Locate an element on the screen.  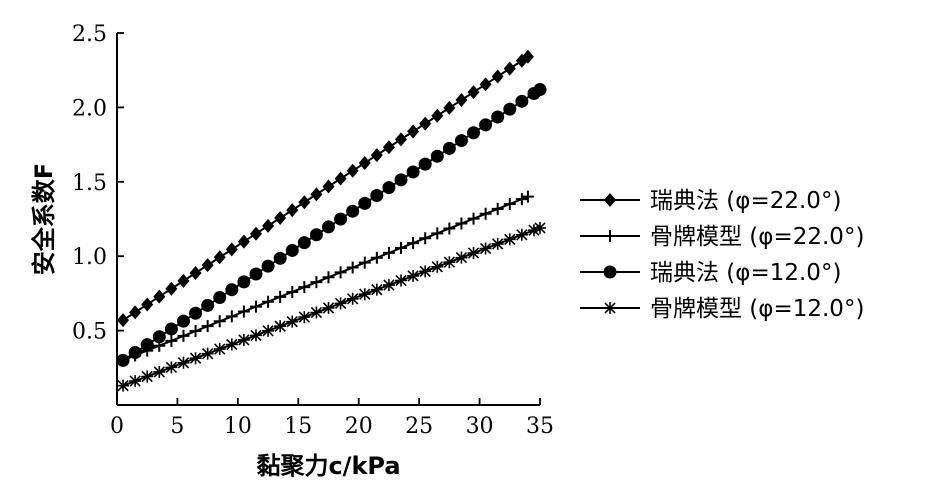
y-tick-label: 0.5 is located at coordinates (89, 332).